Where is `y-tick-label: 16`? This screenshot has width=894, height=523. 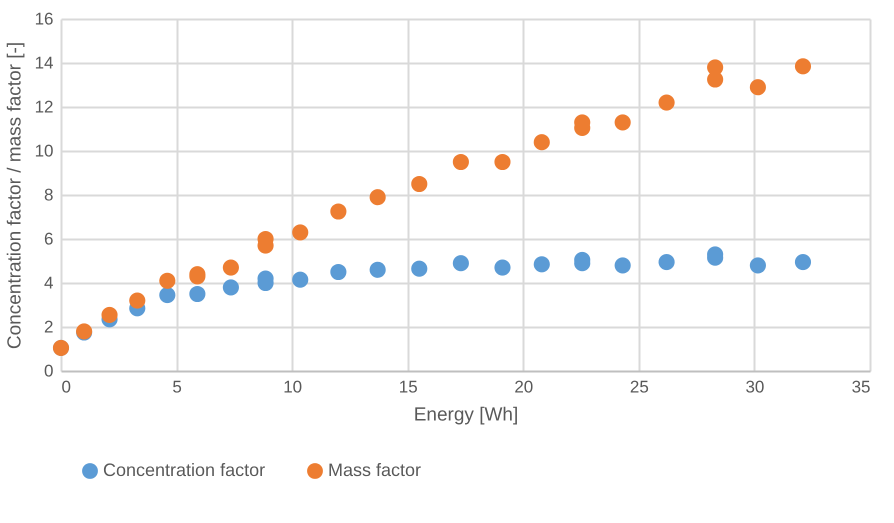
y-tick-label: 16 is located at coordinates (44, 19).